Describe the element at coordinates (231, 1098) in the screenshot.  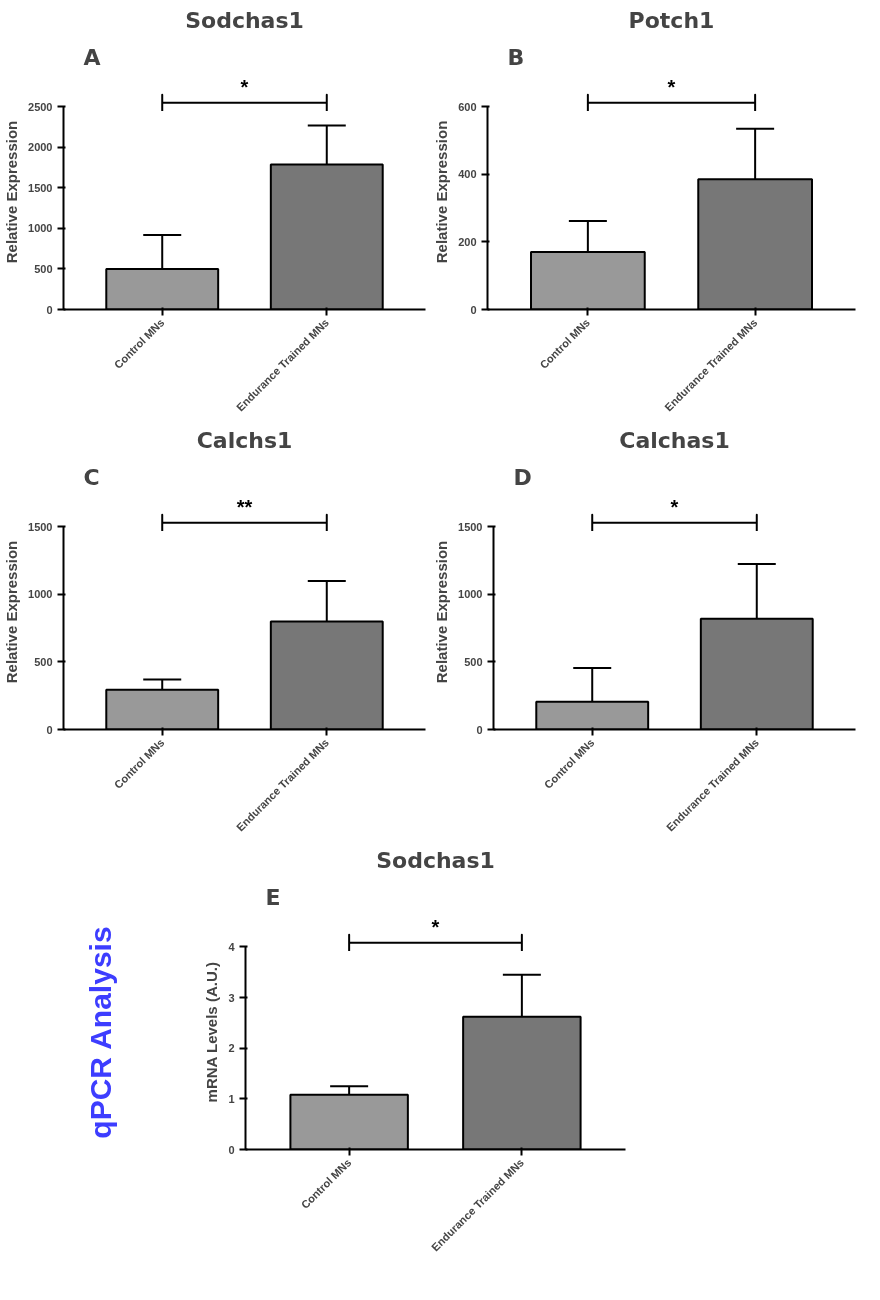
I see `y-tick-label: 1` at that location.